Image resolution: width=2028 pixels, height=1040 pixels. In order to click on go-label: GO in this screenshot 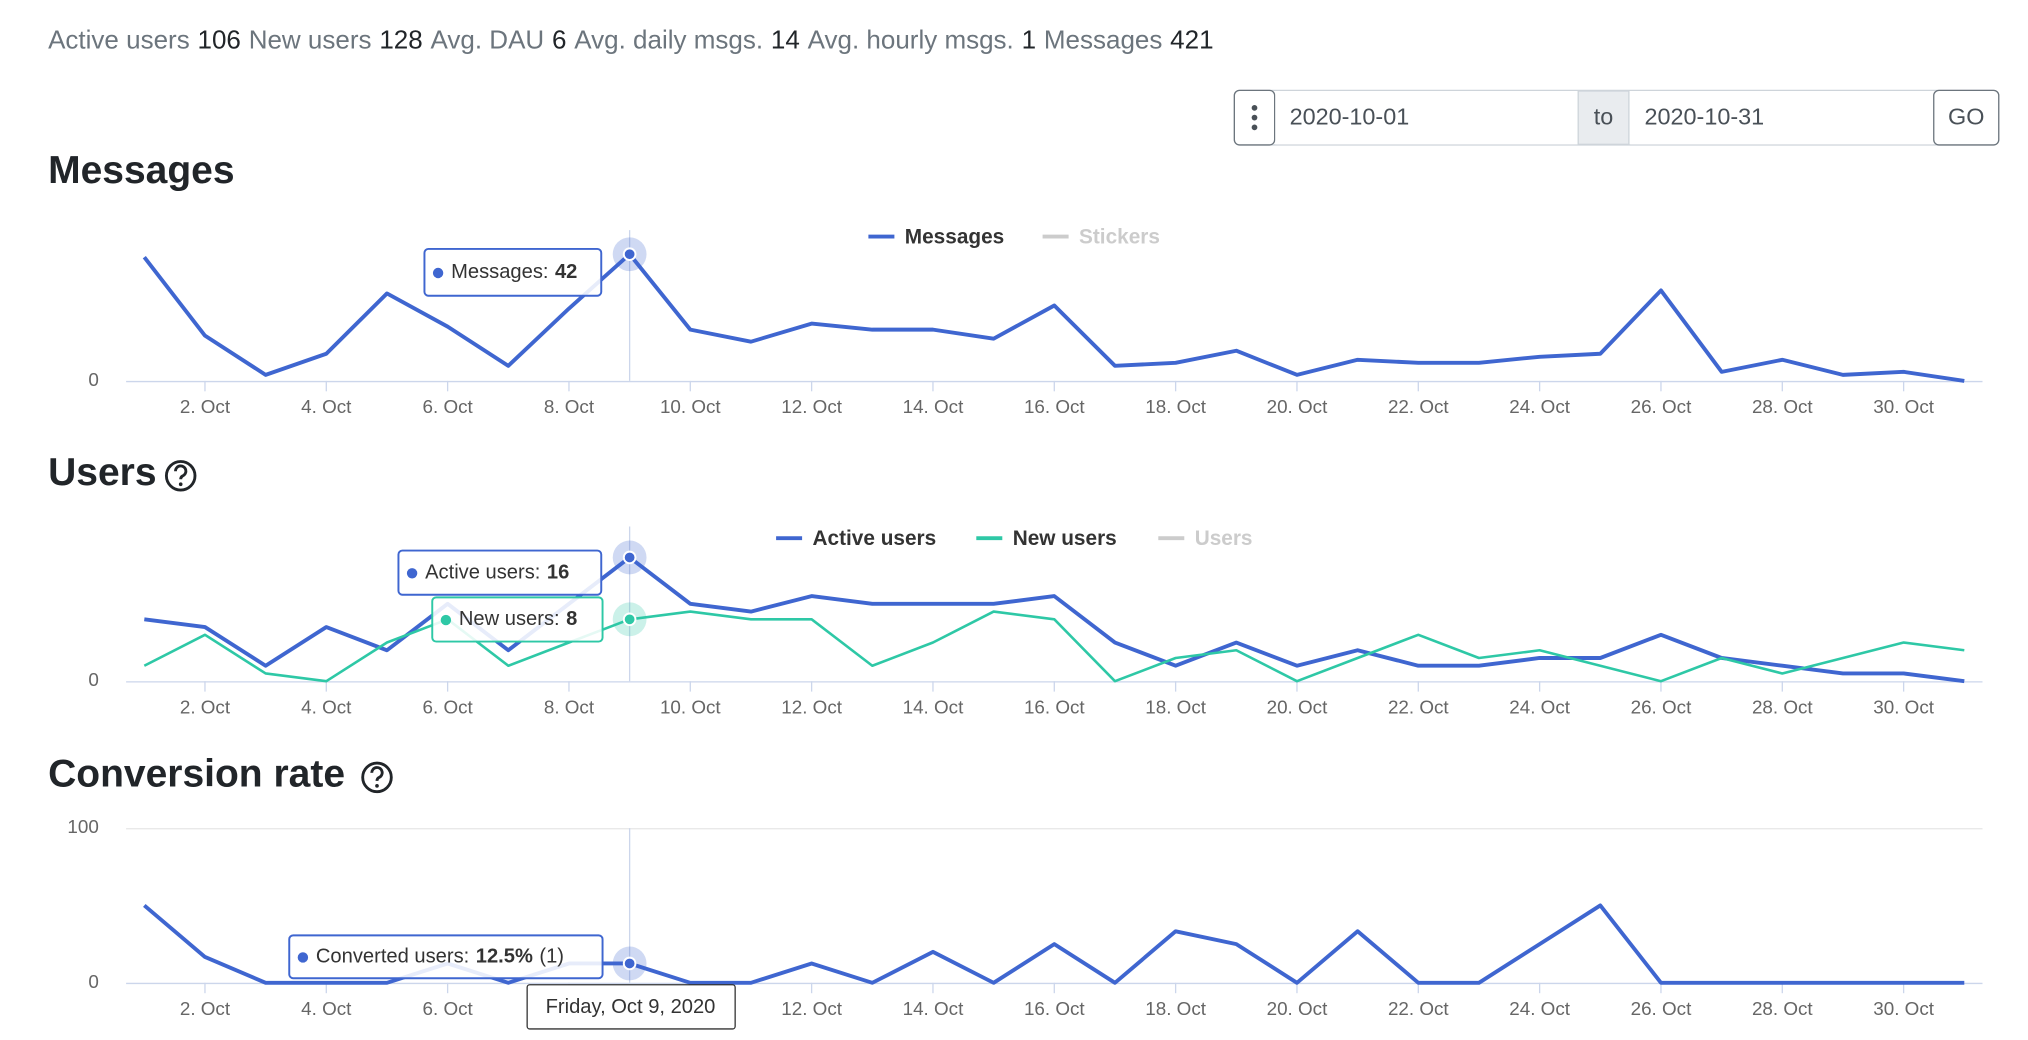, I will do `click(1966, 116)`.